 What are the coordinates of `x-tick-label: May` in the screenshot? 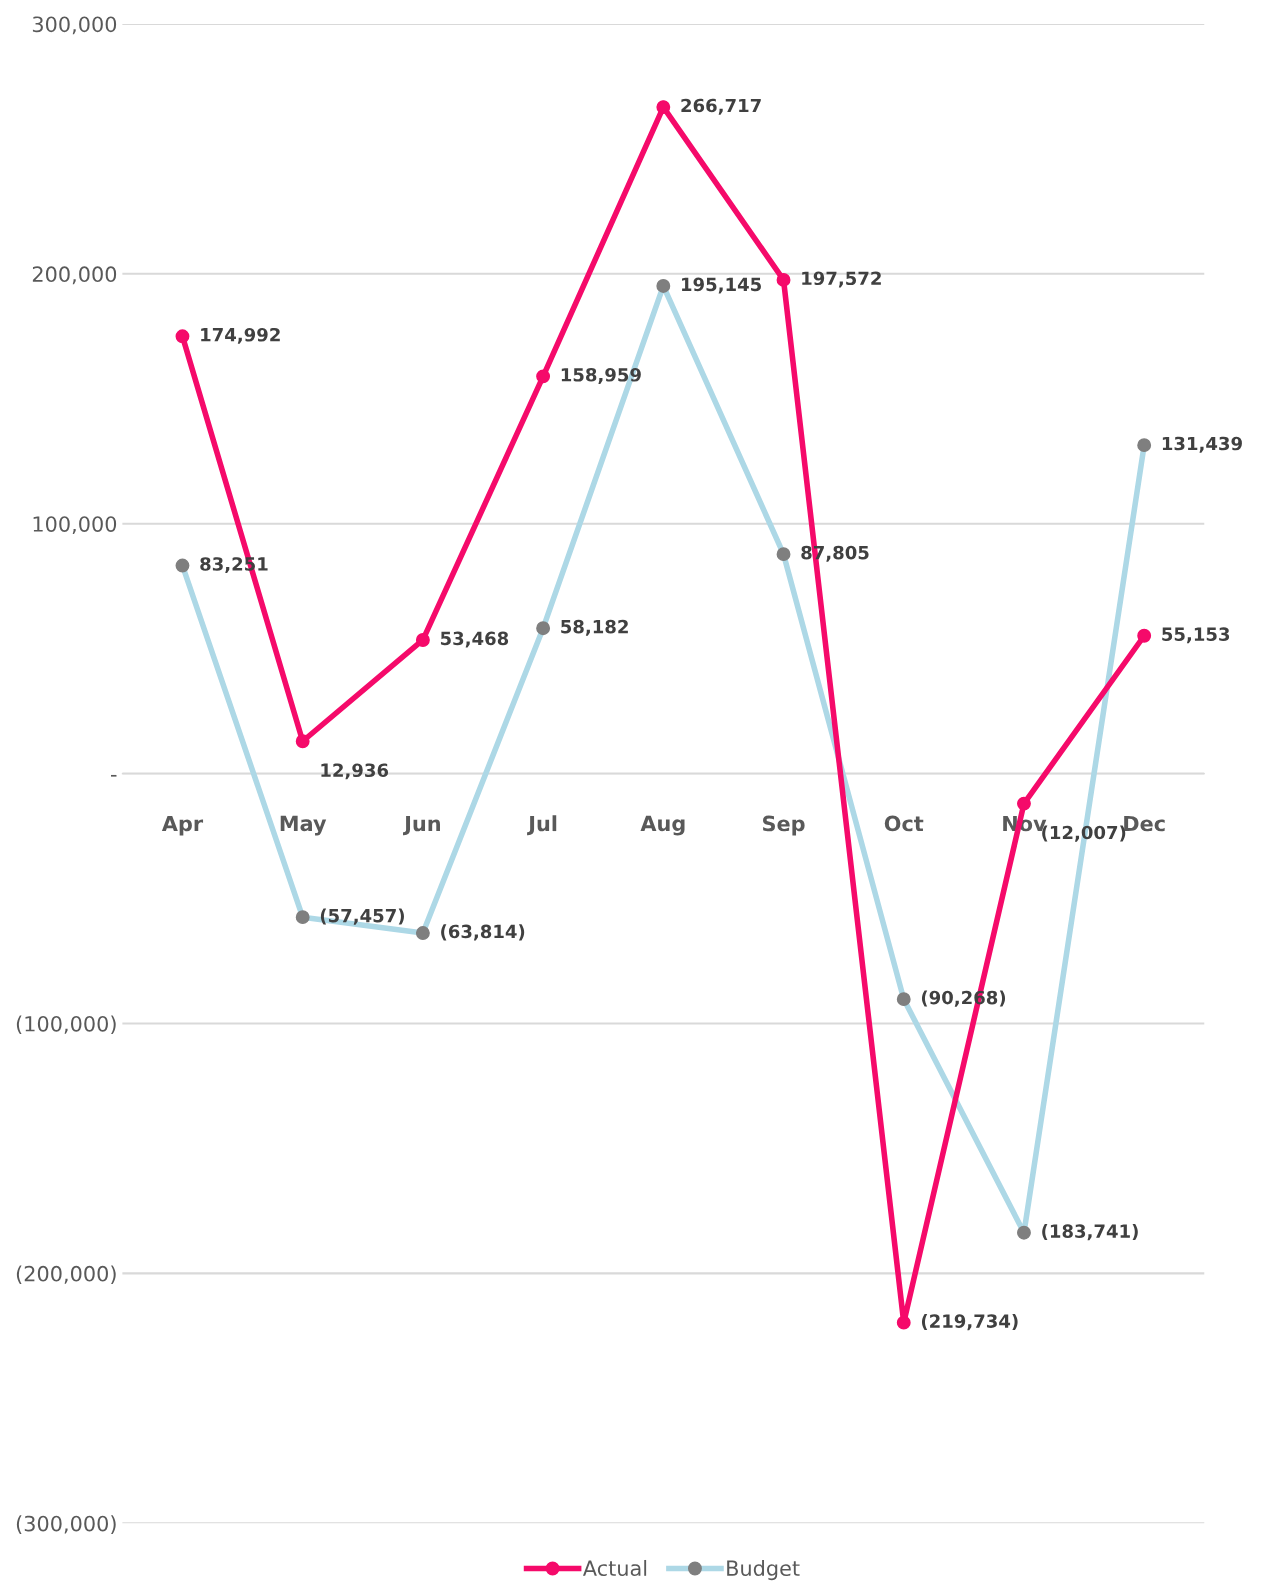 It's located at (303, 825).